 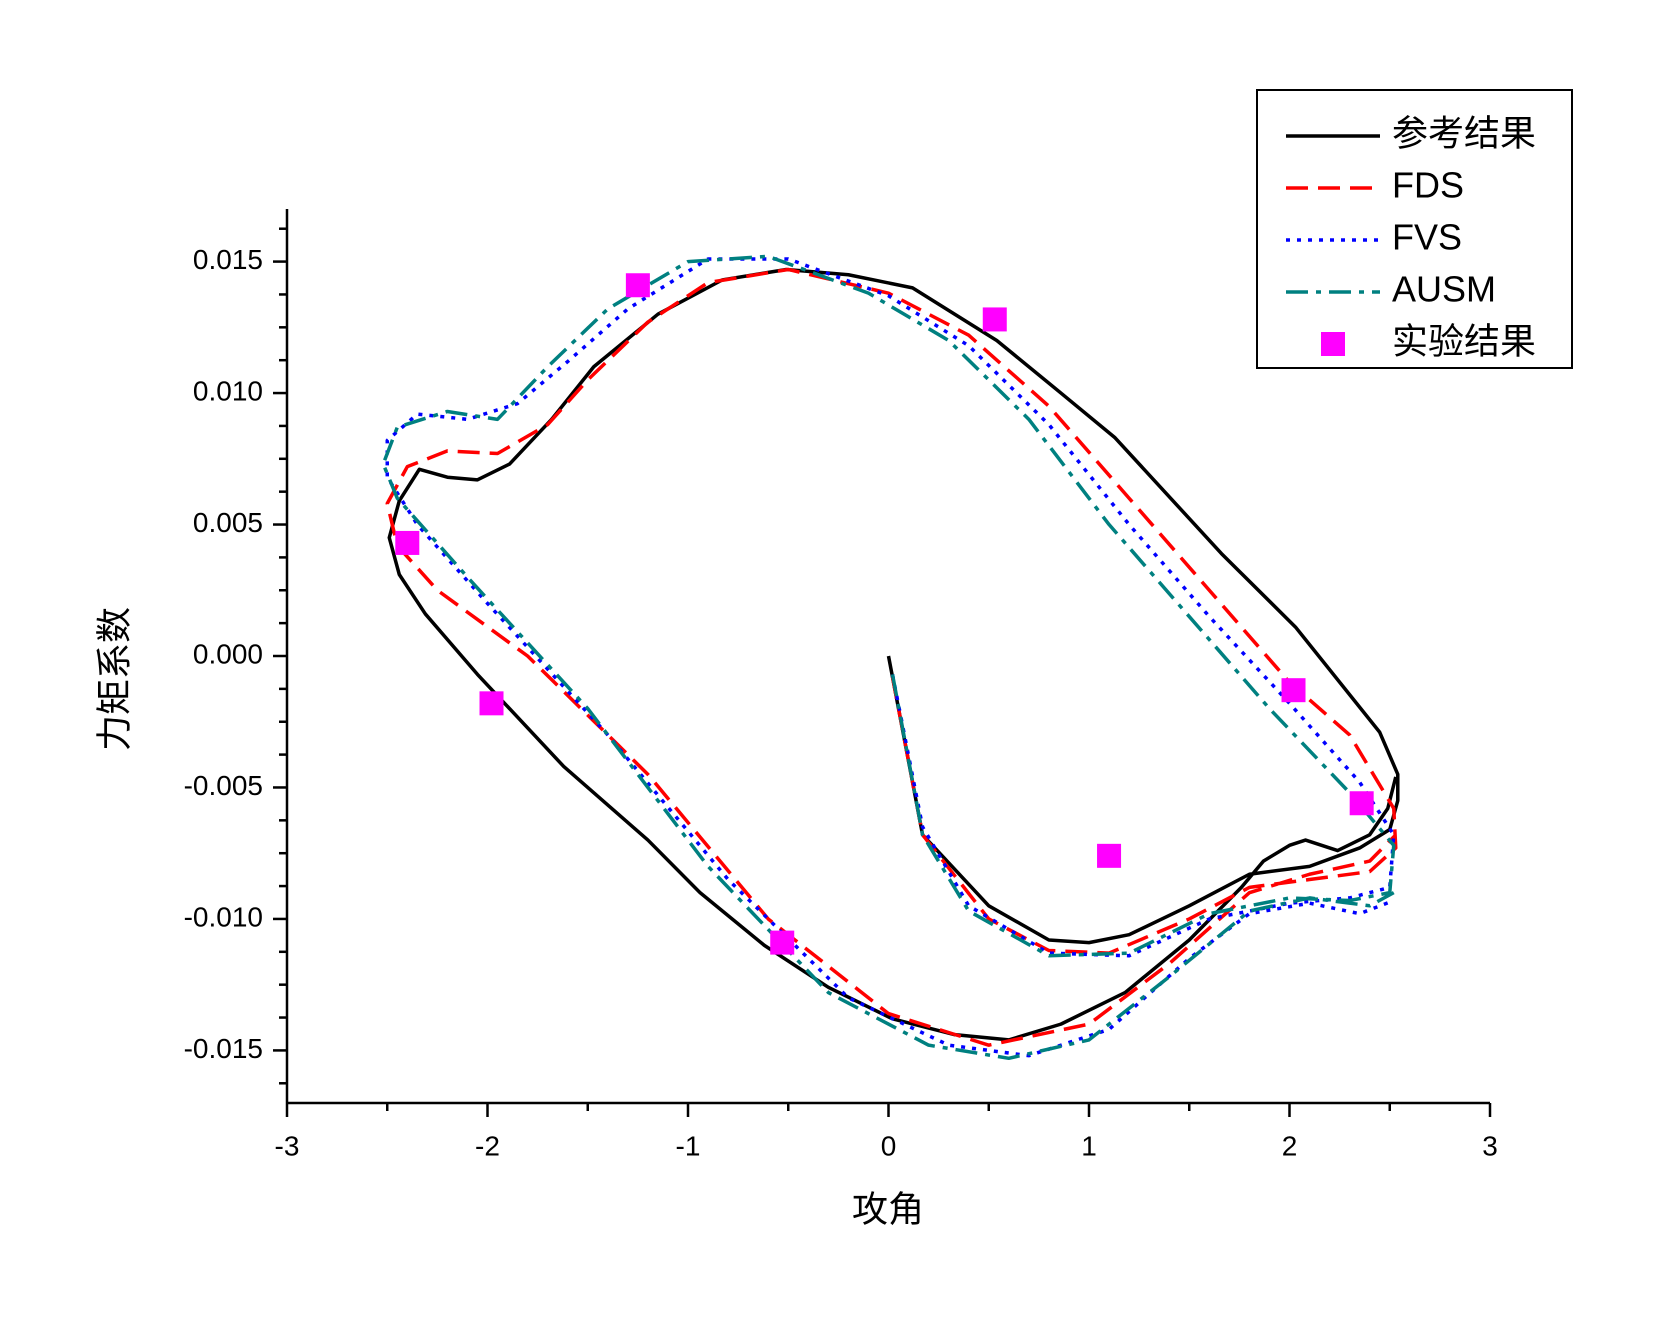 What do you see at coordinates (1444, 289) in the screenshot?
I see `legend-label: AUSM` at bounding box center [1444, 289].